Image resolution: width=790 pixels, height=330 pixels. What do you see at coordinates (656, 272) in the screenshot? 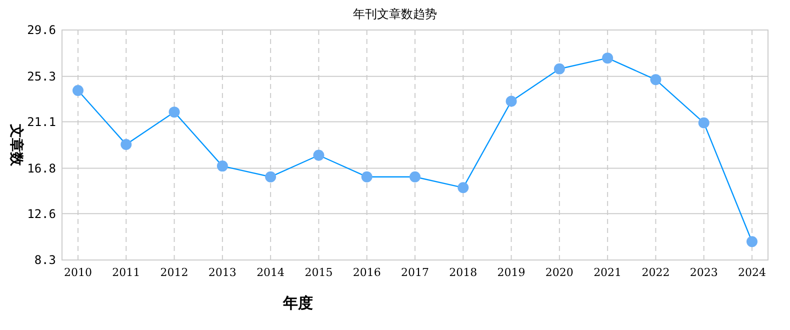
I see `x-tick-label: 2022` at bounding box center [656, 272].